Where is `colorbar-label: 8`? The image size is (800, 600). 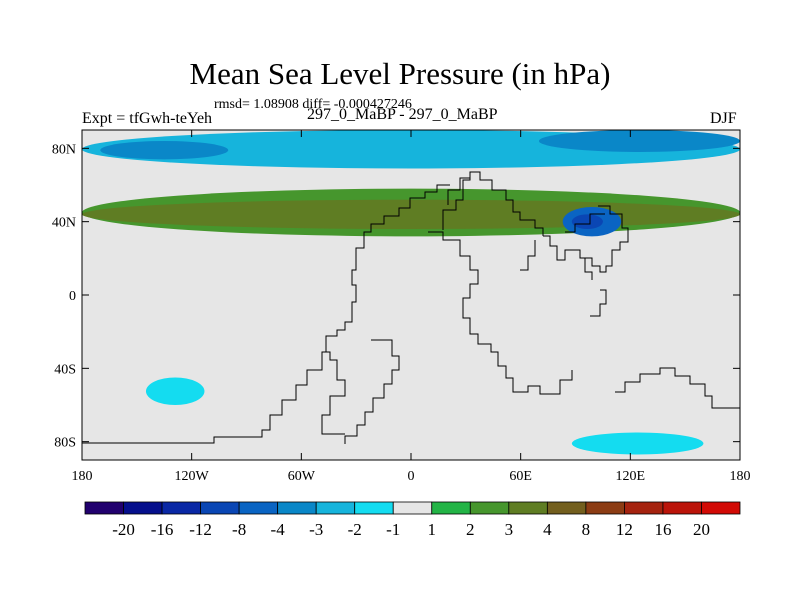 colorbar-label: 8 is located at coordinates (586, 529).